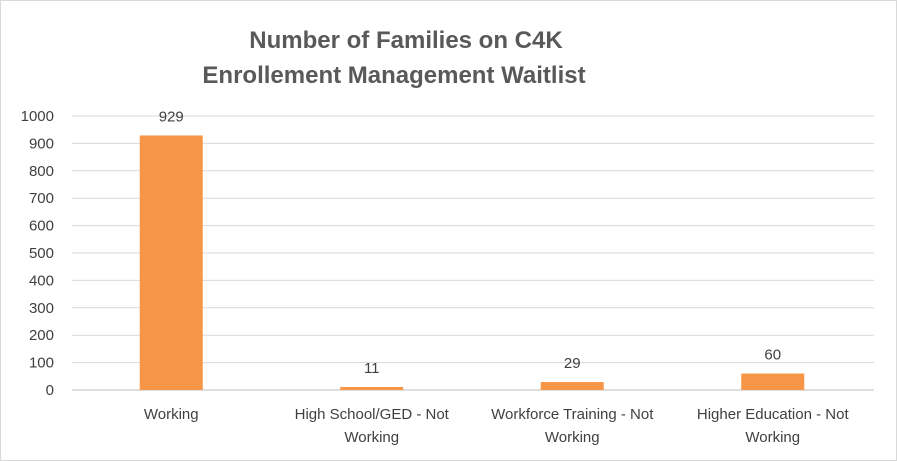  What do you see at coordinates (772, 355) in the screenshot?
I see `data-label: 60` at bounding box center [772, 355].